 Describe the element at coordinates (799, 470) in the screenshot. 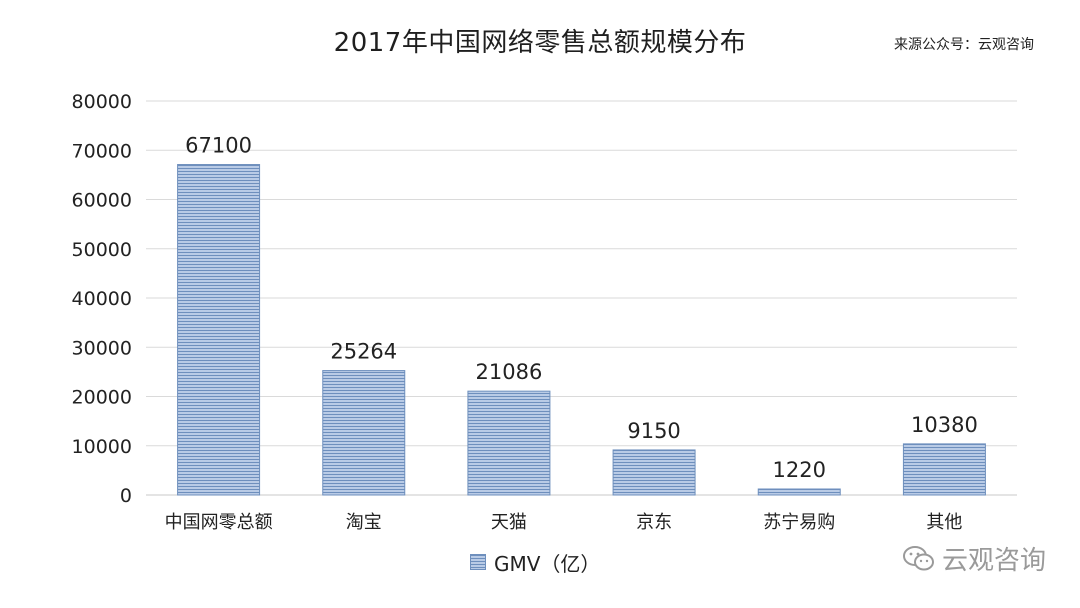

I see `data-label: 1220` at that location.